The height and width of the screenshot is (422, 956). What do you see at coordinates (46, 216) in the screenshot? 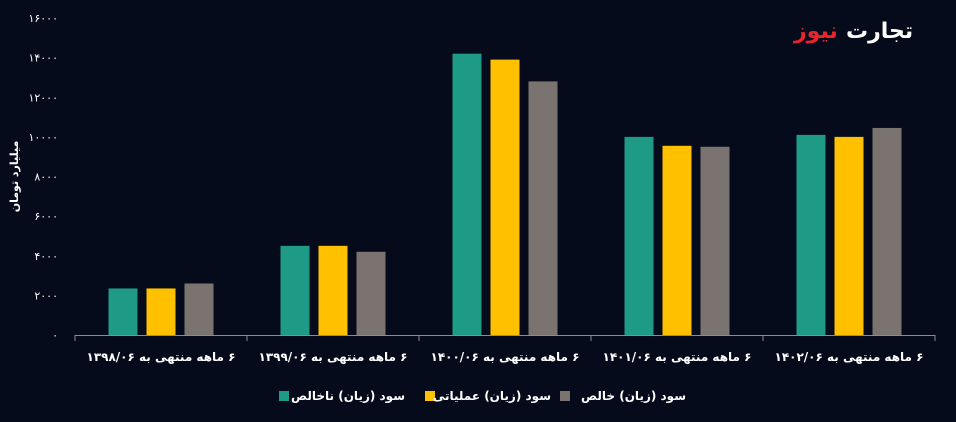
I see `y-tick-label: ۶۰۰۰` at bounding box center [46, 216].